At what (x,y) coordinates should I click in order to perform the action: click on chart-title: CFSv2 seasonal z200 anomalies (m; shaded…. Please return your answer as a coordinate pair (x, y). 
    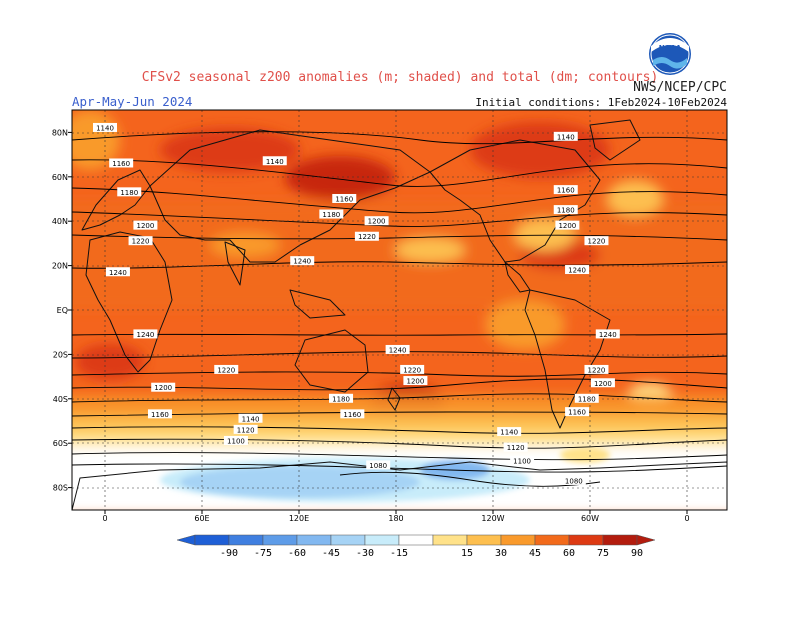
    Looking at the image, I should click on (400, 77).